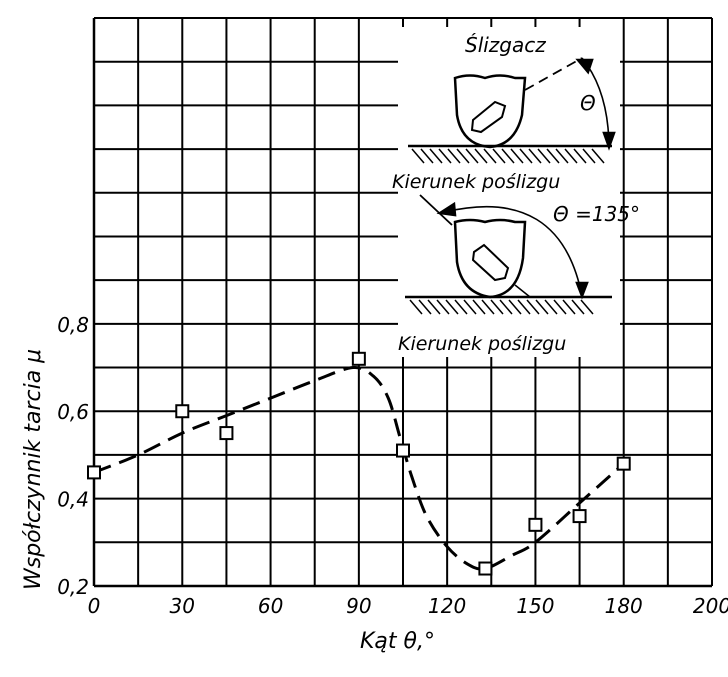 The width and height of the screenshot is (728, 677). What do you see at coordinates (358, 606) in the screenshot?
I see `x-tick-label: 90` at bounding box center [358, 606].